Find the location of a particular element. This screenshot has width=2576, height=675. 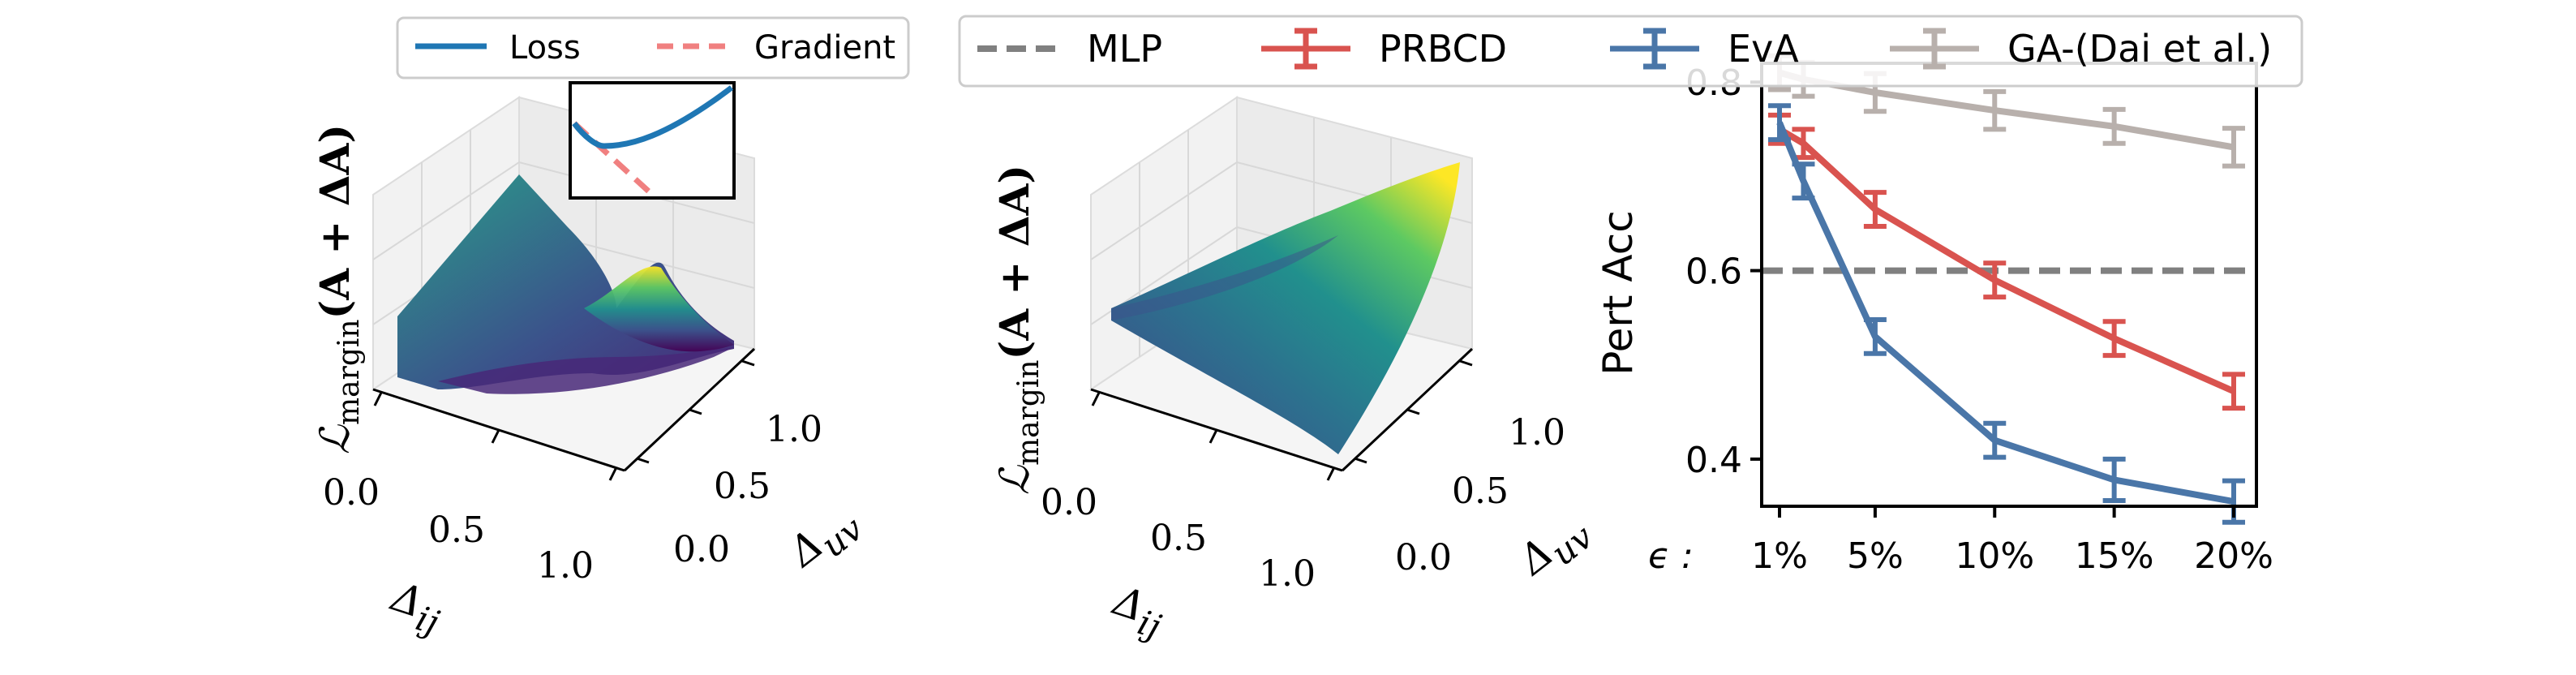

s1-ylabel: Δuv is located at coordinates (824, 539).